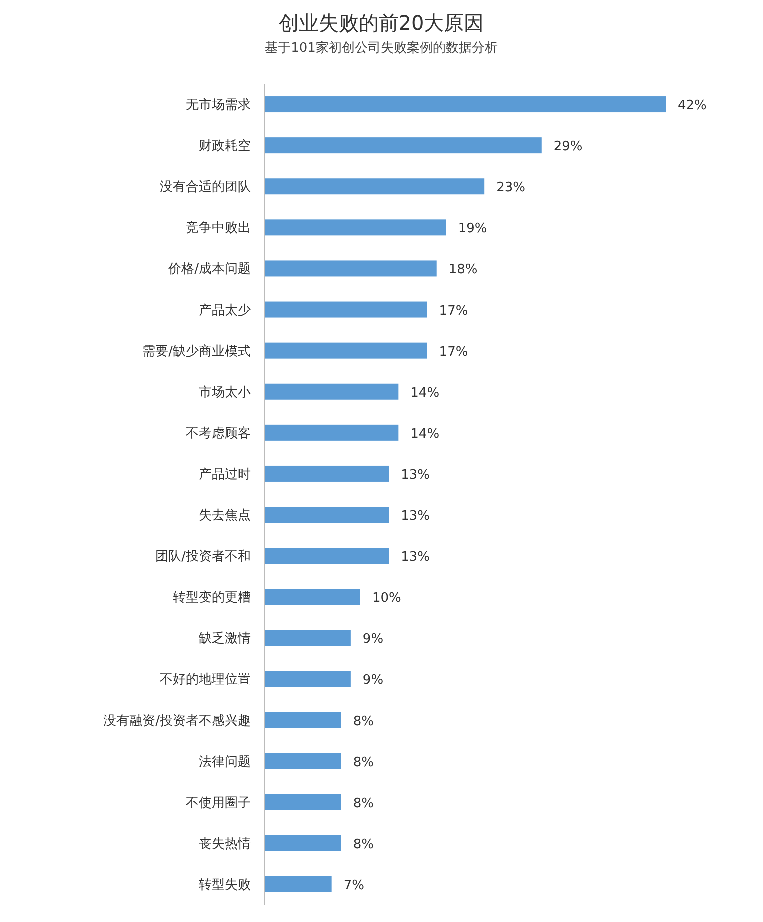 The width and height of the screenshot is (763, 922). I want to click on y-tick-label: 价格/成本问题, so click(209, 270).